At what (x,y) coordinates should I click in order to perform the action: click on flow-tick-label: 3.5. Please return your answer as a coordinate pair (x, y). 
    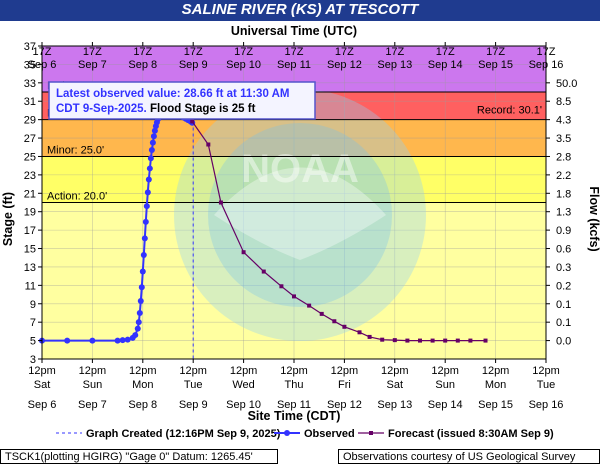
    Looking at the image, I should click on (563, 139).